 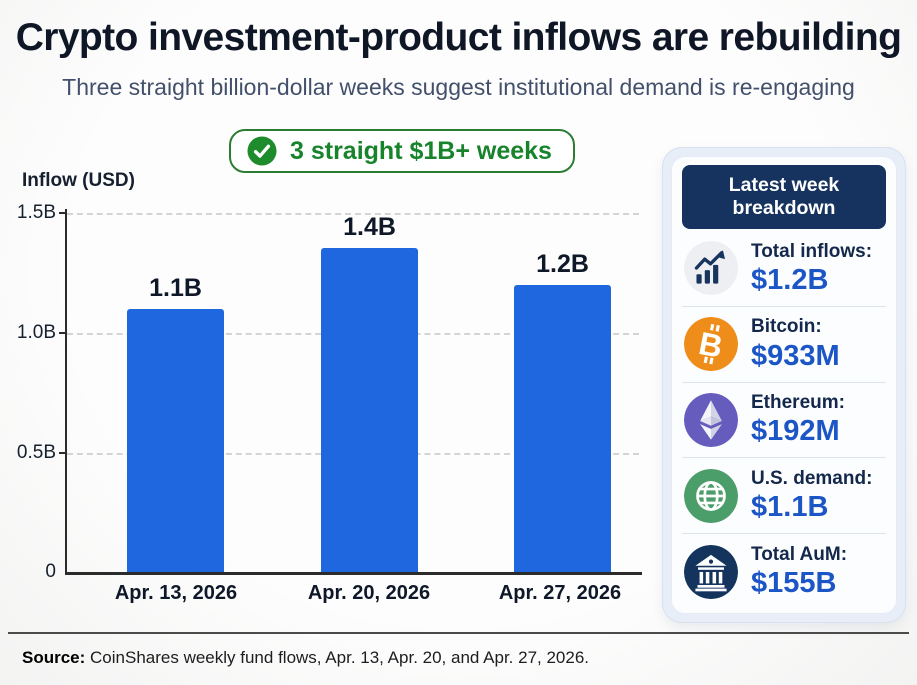 What do you see at coordinates (175, 440) in the screenshot?
I see `bar-apr13` at bounding box center [175, 440].